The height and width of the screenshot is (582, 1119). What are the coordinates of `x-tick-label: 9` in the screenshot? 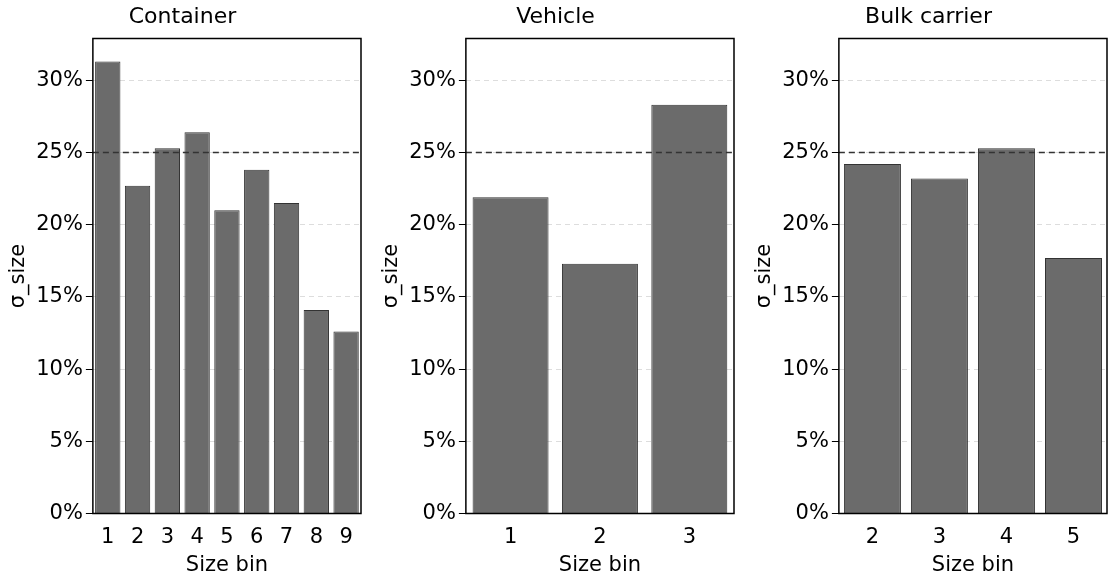 It's located at (346, 535).